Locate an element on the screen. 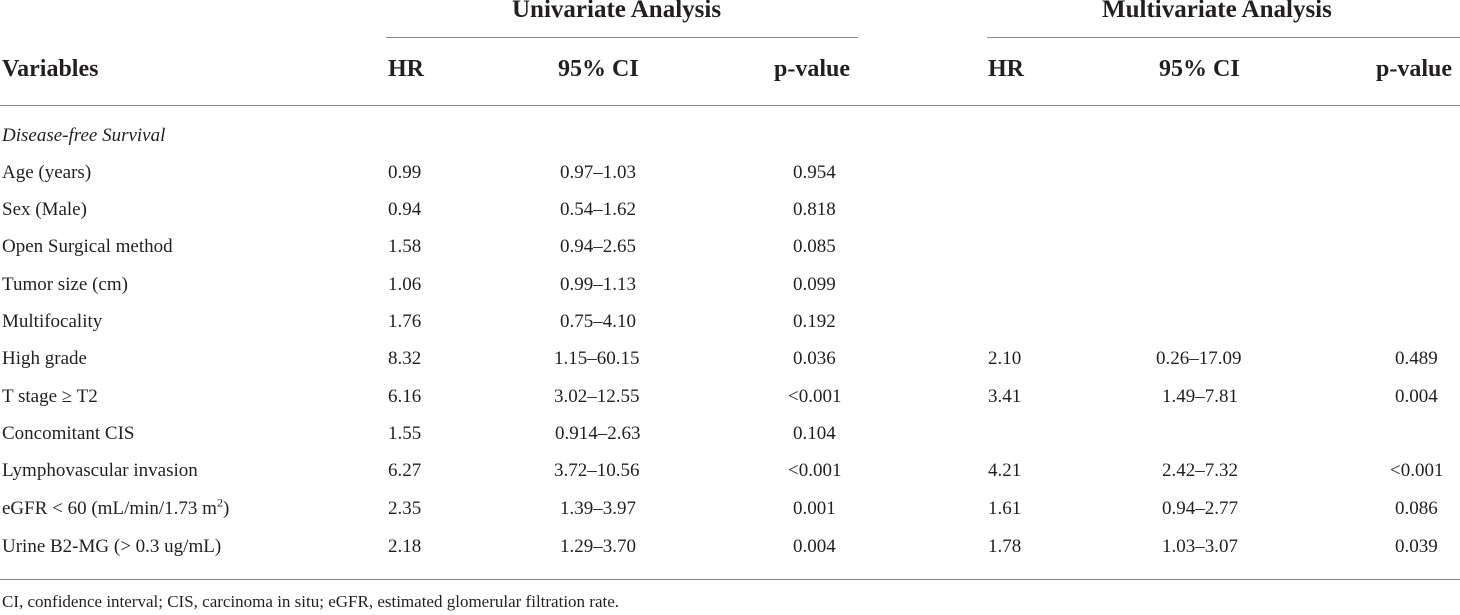 The height and width of the screenshot is (615, 1460). row-uni-ci: 0.94–2.65 is located at coordinates (598, 246).